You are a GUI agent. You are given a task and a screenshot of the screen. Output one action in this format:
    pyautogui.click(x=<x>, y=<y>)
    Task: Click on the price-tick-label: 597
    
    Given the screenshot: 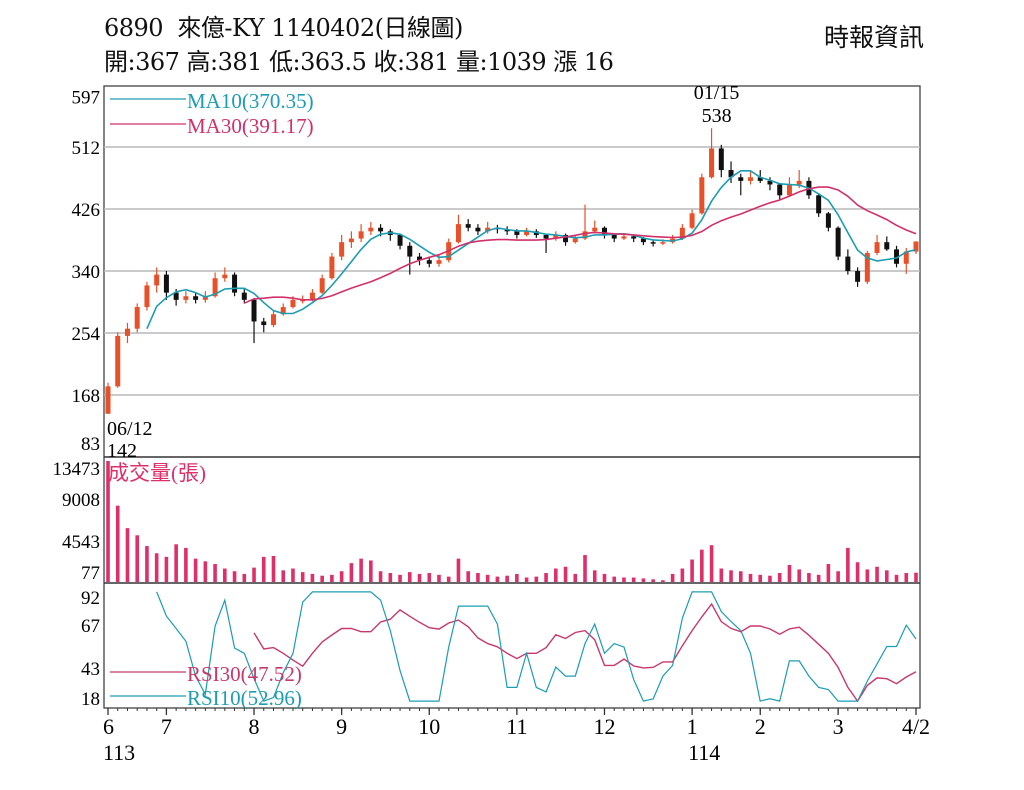 What is the action you would take?
    pyautogui.click(x=86, y=98)
    